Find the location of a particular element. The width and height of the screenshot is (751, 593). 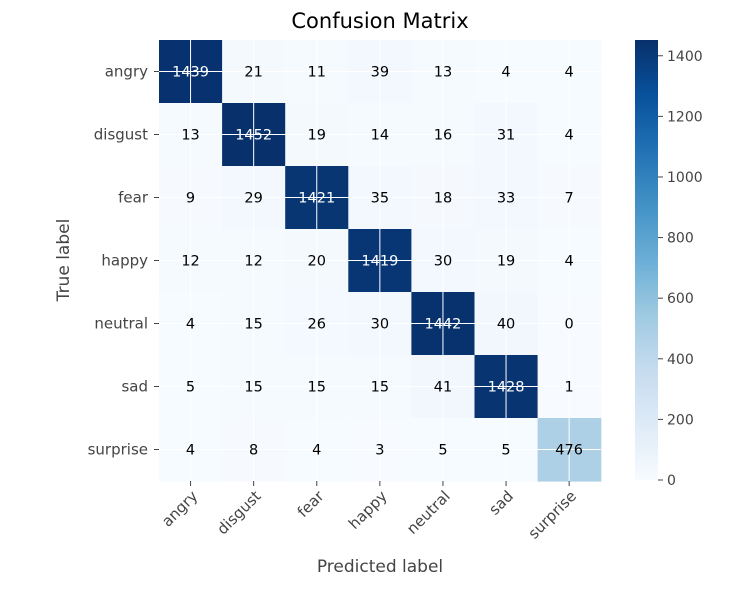

cell-value-label: 26 is located at coordinates (317, 325).